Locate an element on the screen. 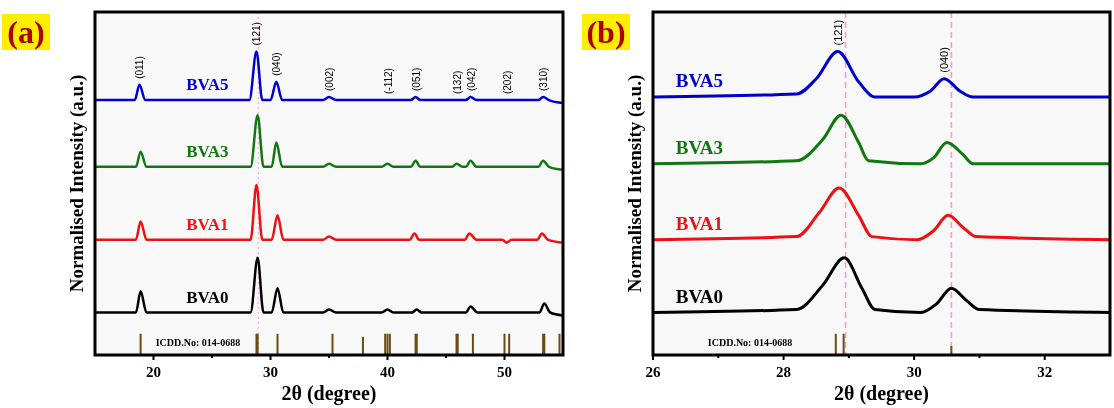 The image size is (1114, 408). chart-title: (a) is located at coordinates (26, 32).